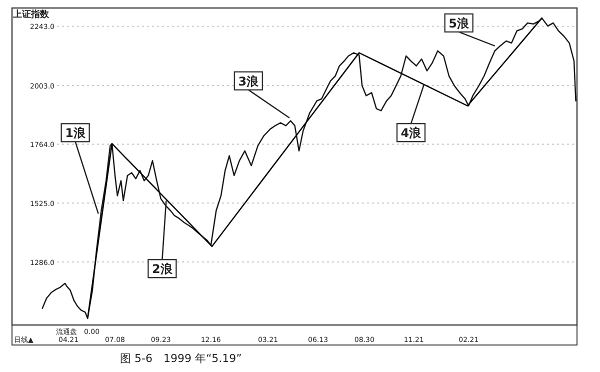 This screenshot has width=600, height=372. Describe the element at coordinates (75, 133) in the screenshot. I see `annotation: 1浪` at that location.